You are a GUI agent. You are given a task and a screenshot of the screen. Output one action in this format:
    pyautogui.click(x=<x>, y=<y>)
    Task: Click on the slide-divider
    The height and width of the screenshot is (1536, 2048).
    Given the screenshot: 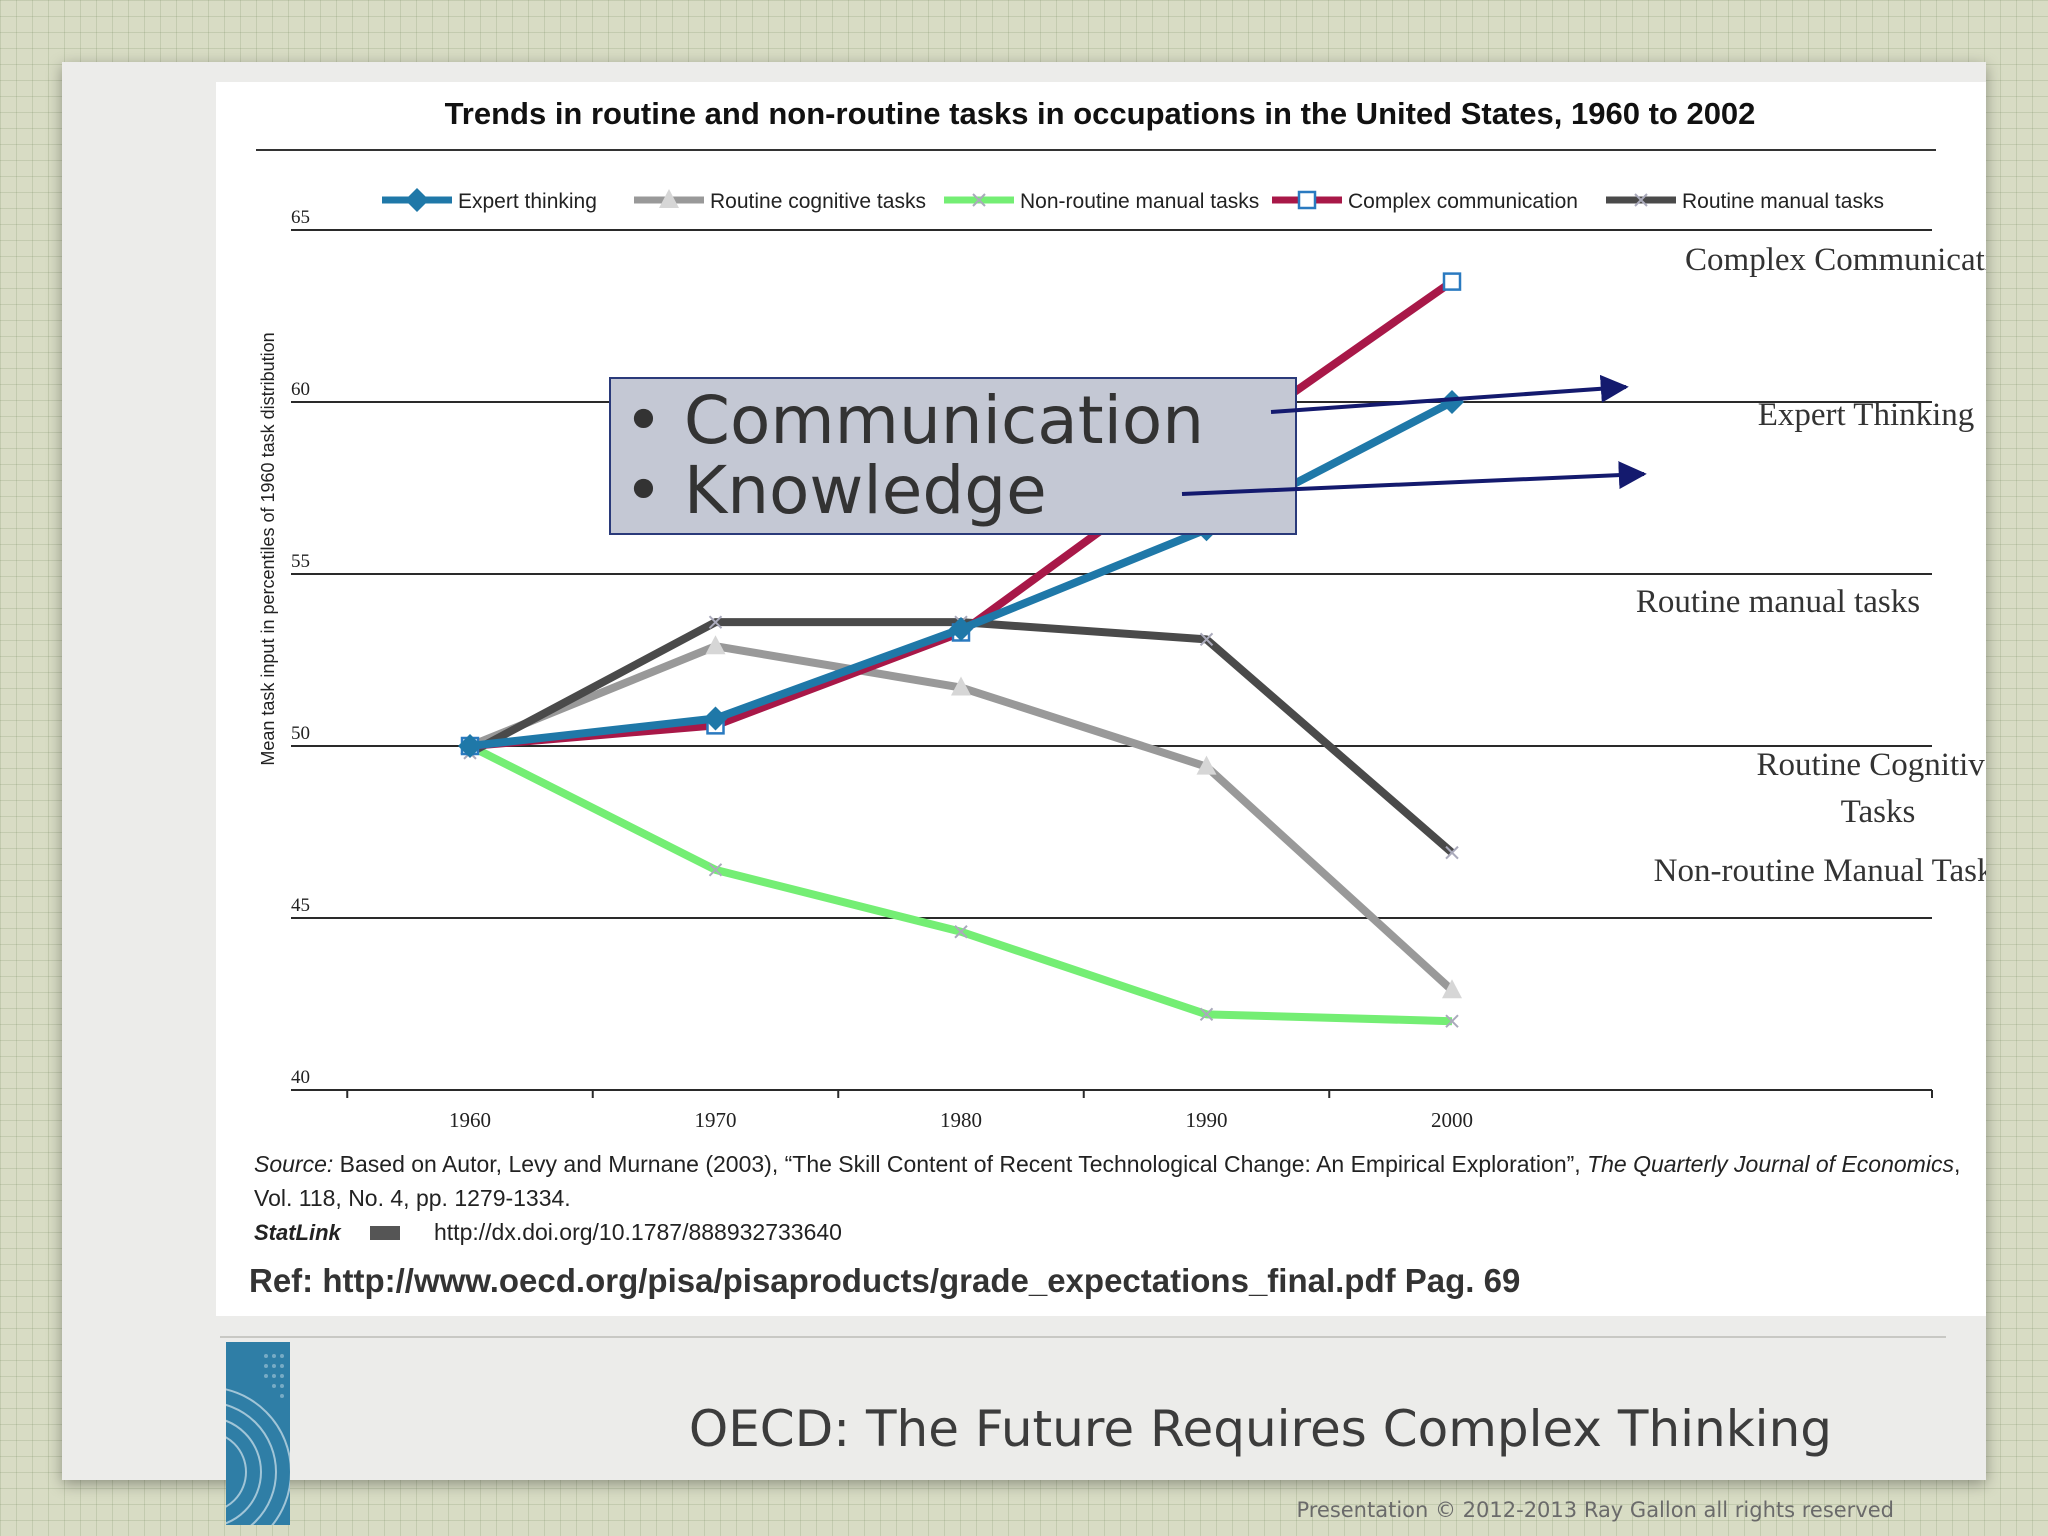 What is the action you would take?
    pyautogui.click(x=1083, y=1337)
    